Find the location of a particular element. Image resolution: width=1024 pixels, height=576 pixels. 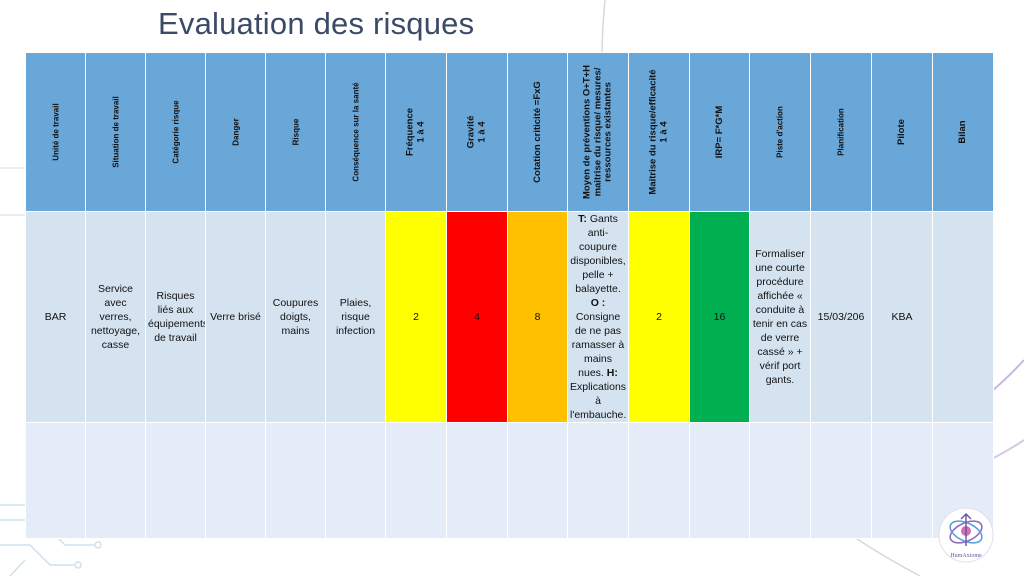

cell-bilan is located at coordinates (963, 317).